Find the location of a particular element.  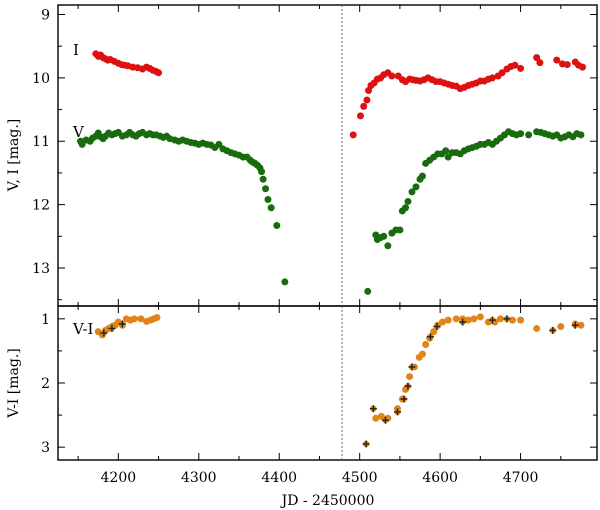

y-tick-label: 12 is located at coordinates (41, 206).